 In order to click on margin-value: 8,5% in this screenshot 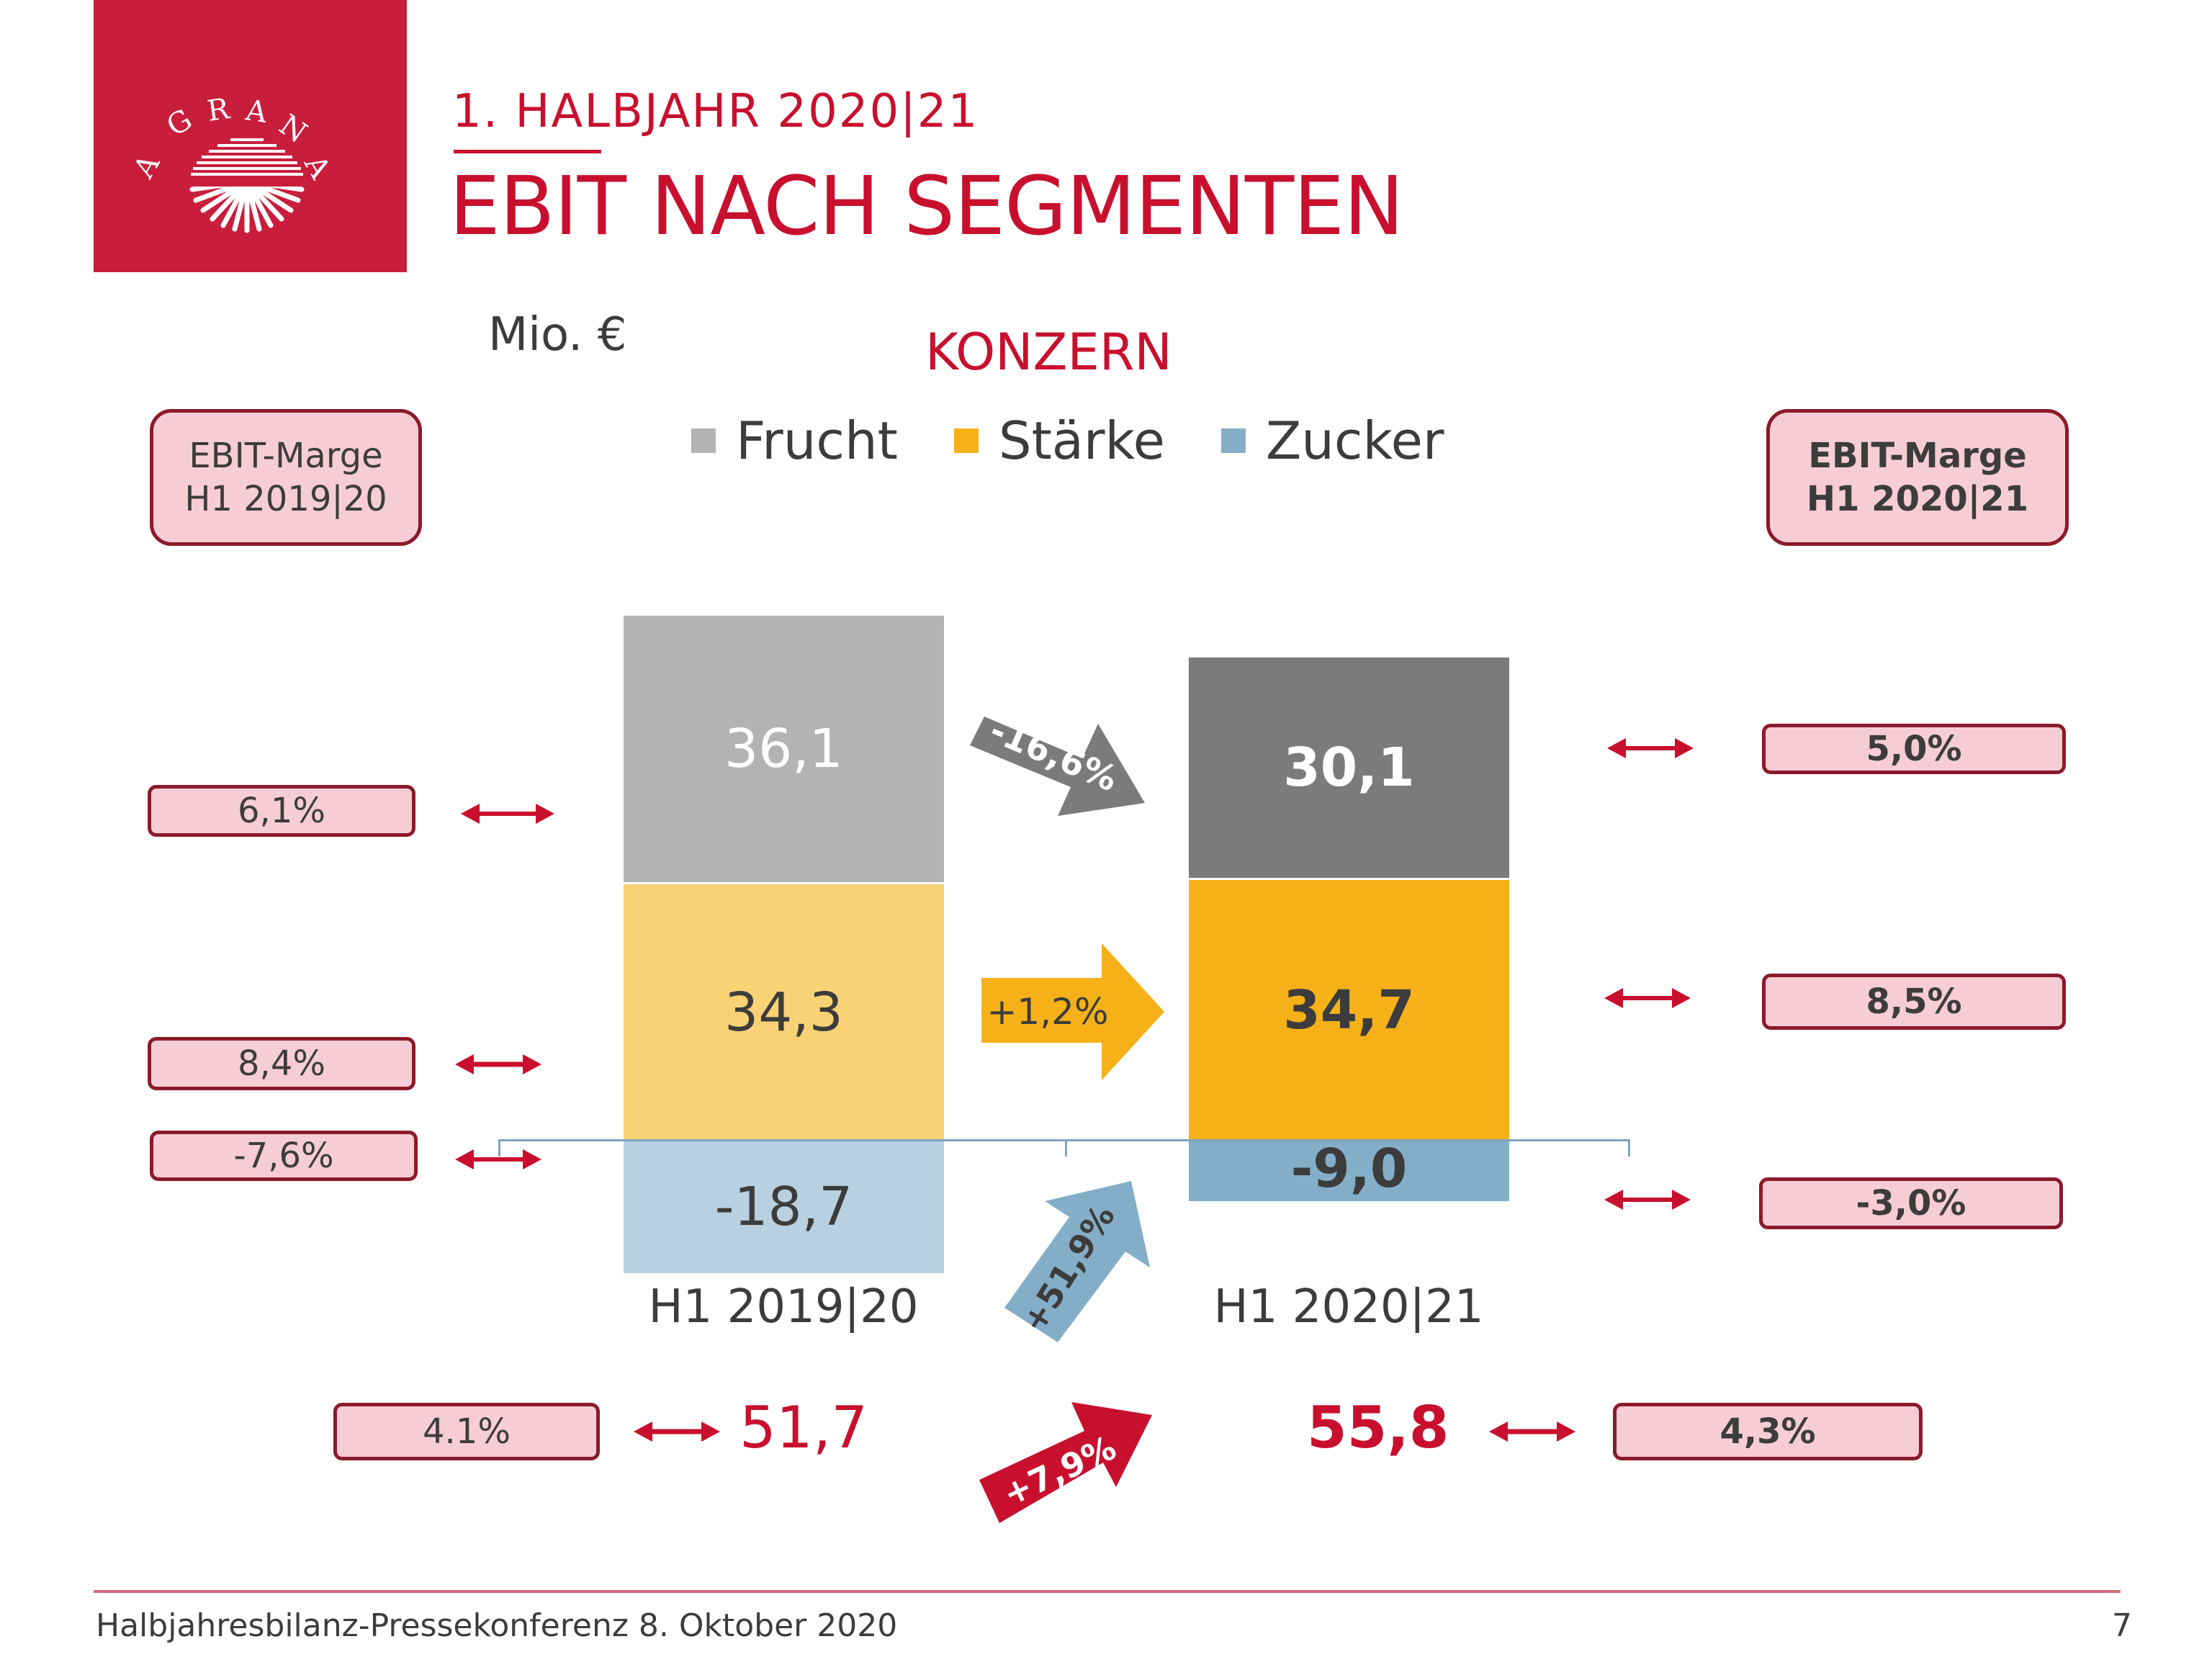, I will do `click(1914, 1002)`.